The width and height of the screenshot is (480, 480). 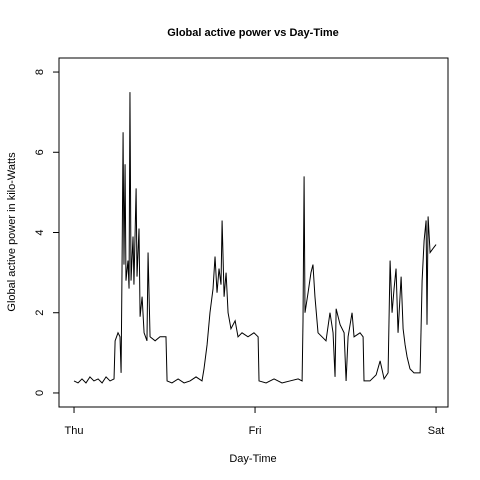 I want to click on y-axis-label: Global active power in kilo-Watts, so click(x=12, y=232).